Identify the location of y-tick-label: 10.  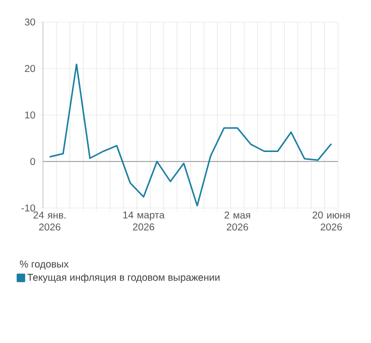
(30, 115).